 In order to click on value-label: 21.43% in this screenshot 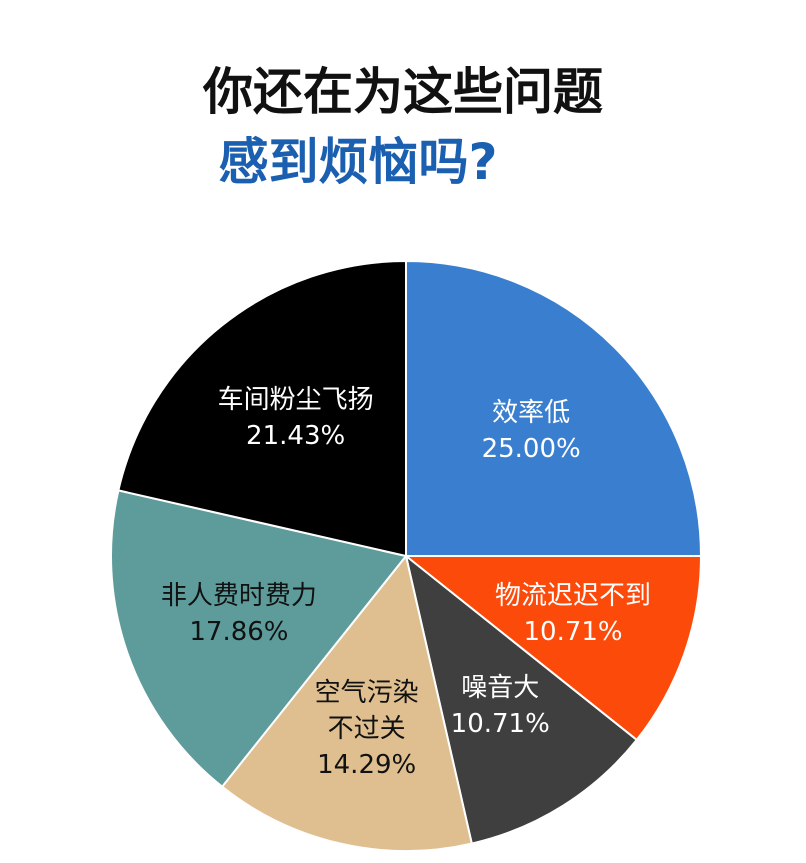, I will do `click(296, 435)`.